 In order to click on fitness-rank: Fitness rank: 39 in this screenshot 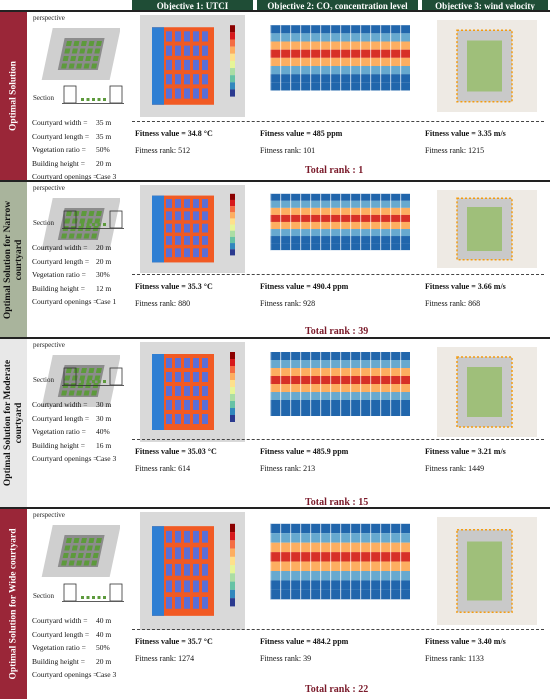, I will do `click(285, 658)`.